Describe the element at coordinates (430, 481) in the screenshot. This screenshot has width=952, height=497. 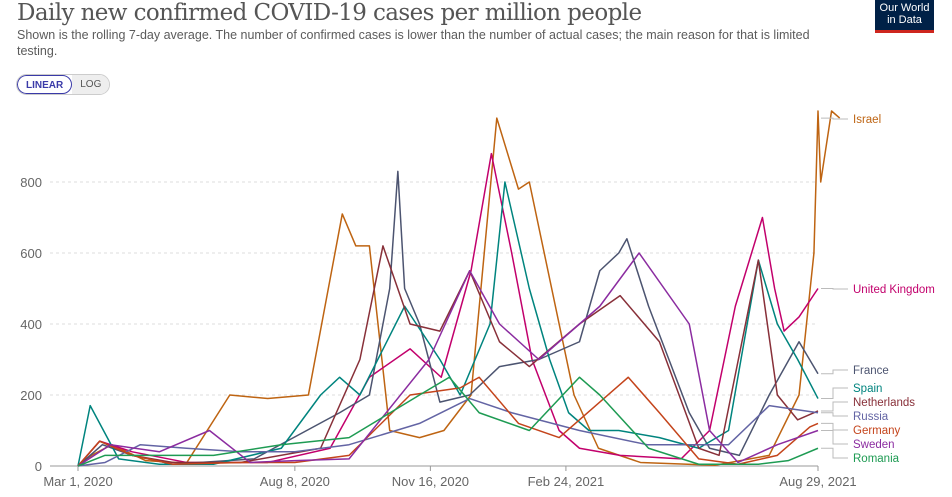
I see `x-tick-label: Nov 16, 2020` at that location.